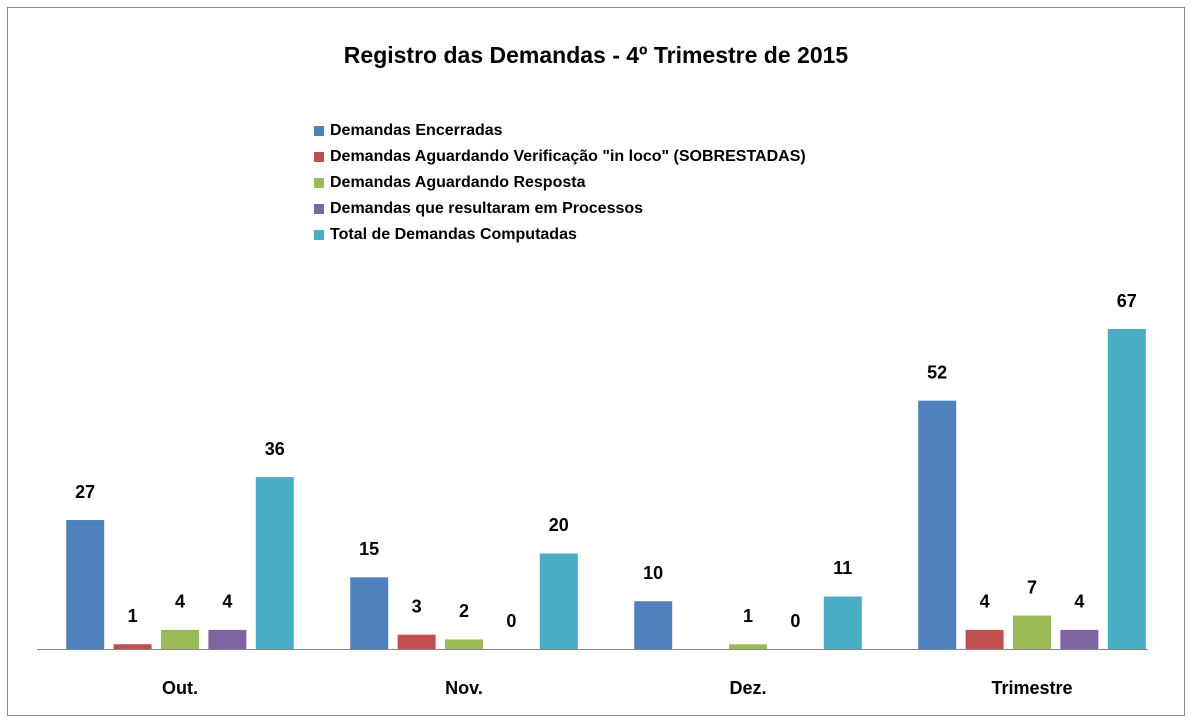 Image resolution: width=1192 pixels, height=723 pixels. Describe the element at coordinates (653, 573) in the screenshot. I see `value-label: 10` at that location.